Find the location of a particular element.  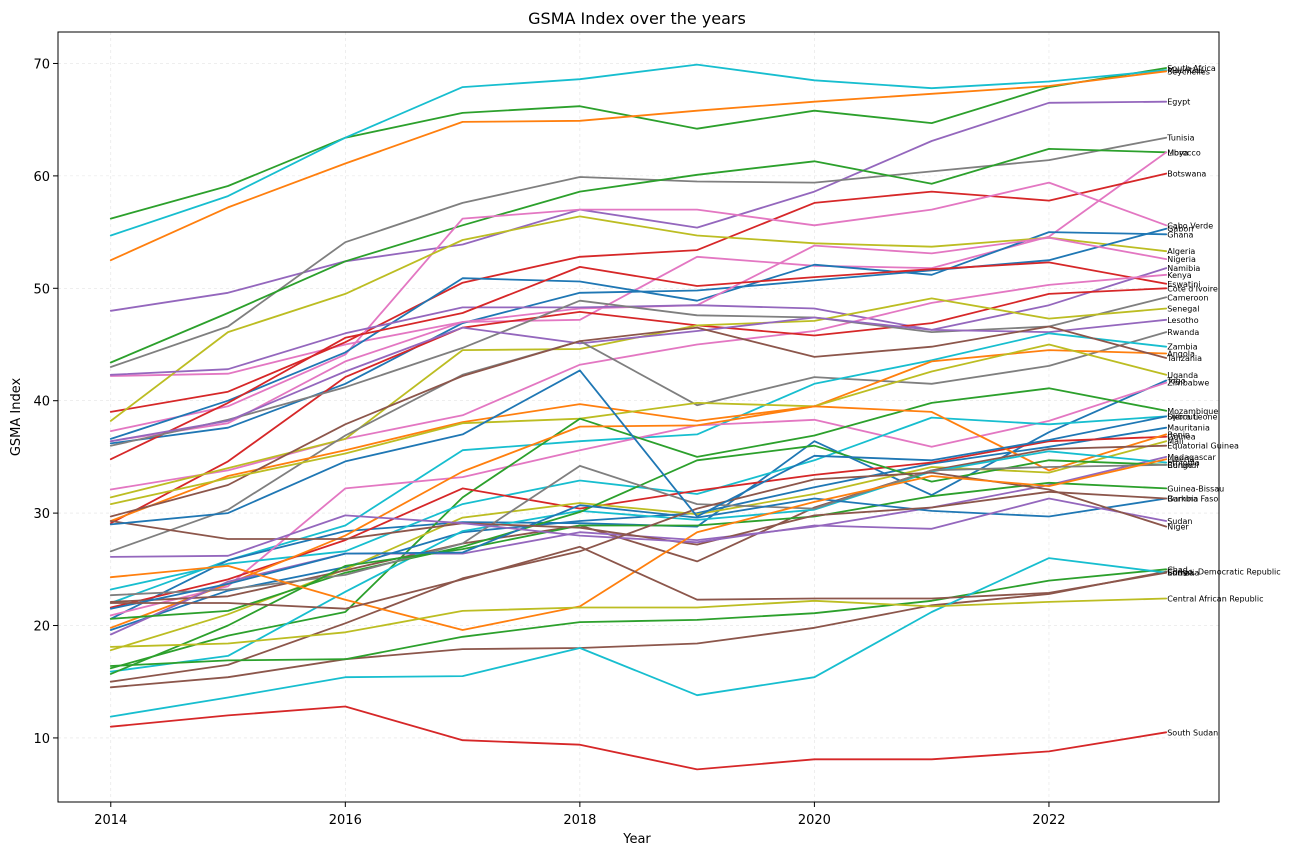

series-end-label: Uganda is located at coordinates (1182, 375).